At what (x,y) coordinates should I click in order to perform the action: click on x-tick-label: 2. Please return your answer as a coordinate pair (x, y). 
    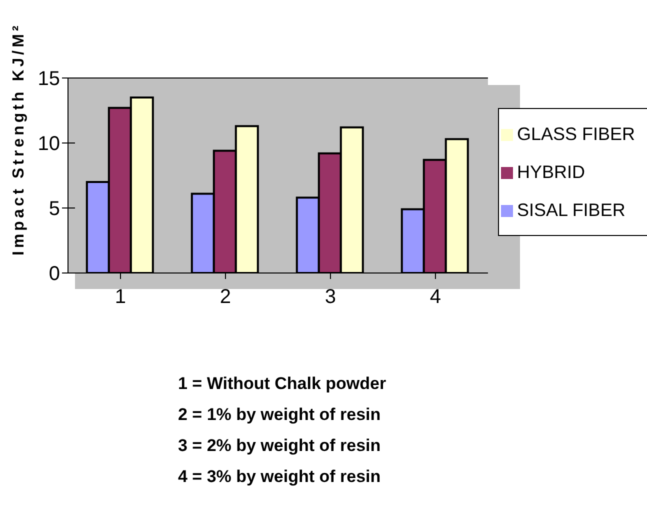
    Looking at the image, I should click on (226, 297).